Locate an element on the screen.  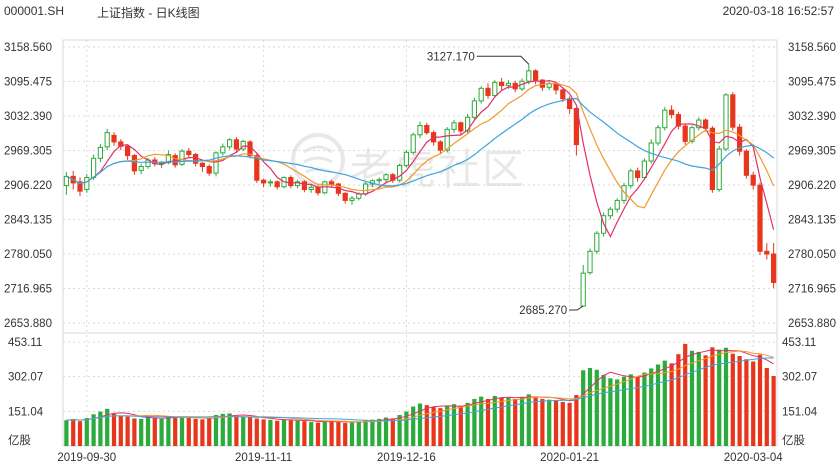
volume-tick-right: 151.04 is located at coordinates (800, 412).